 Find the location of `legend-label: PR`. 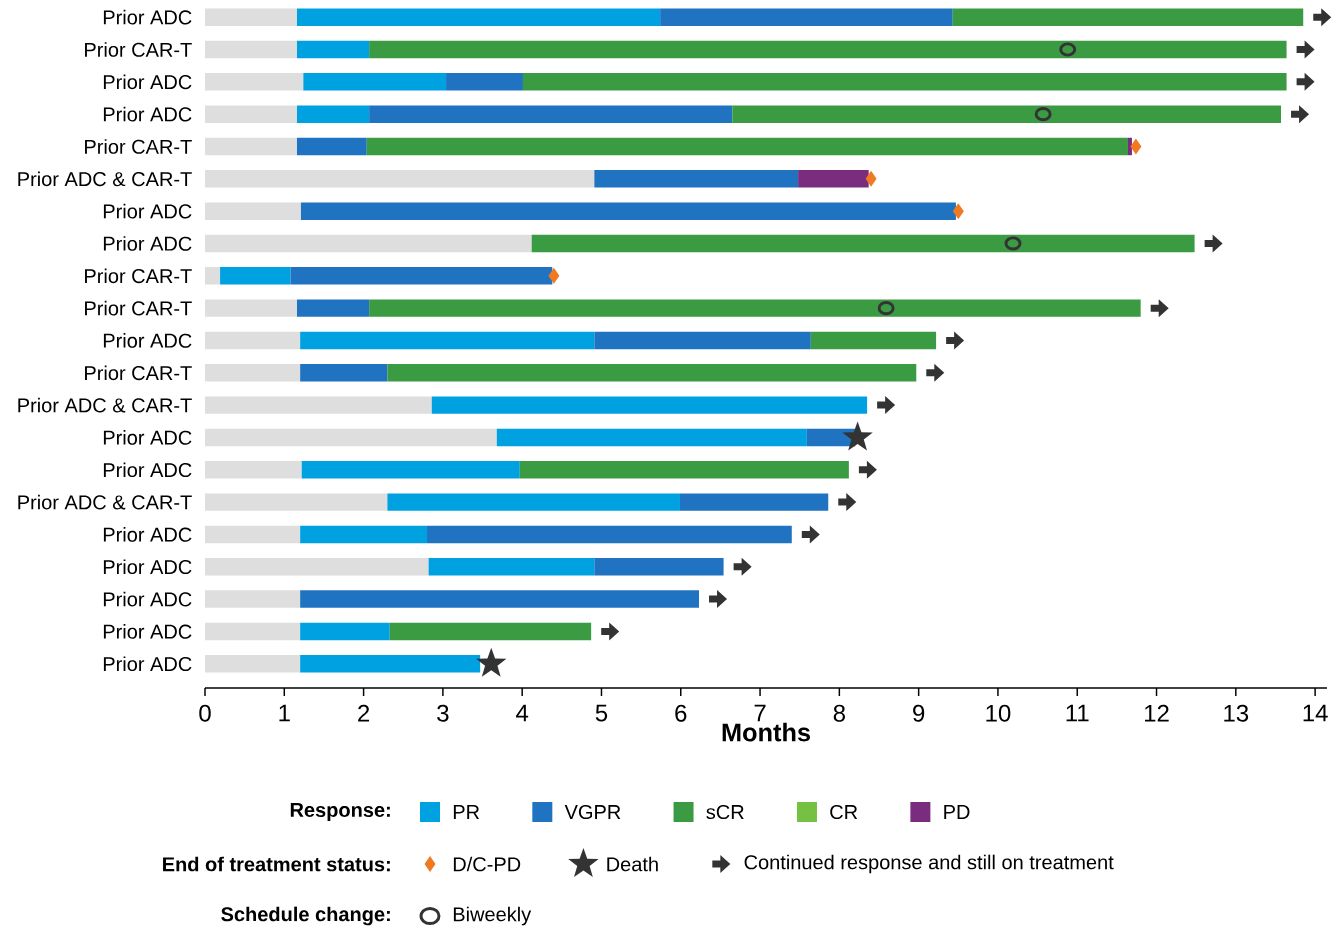

legend-label: PR is located at coordinates (466, 812).